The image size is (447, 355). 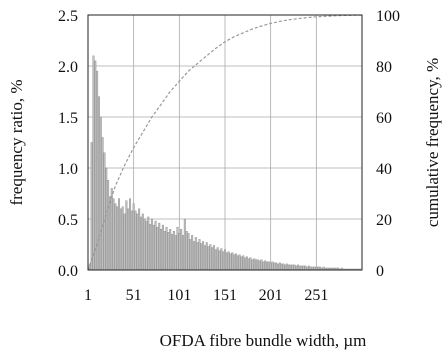 What do you see at coordinates (88, 295) in the screenshot?
I see `x-tick-label: 1` at bounding box center [88, 295].